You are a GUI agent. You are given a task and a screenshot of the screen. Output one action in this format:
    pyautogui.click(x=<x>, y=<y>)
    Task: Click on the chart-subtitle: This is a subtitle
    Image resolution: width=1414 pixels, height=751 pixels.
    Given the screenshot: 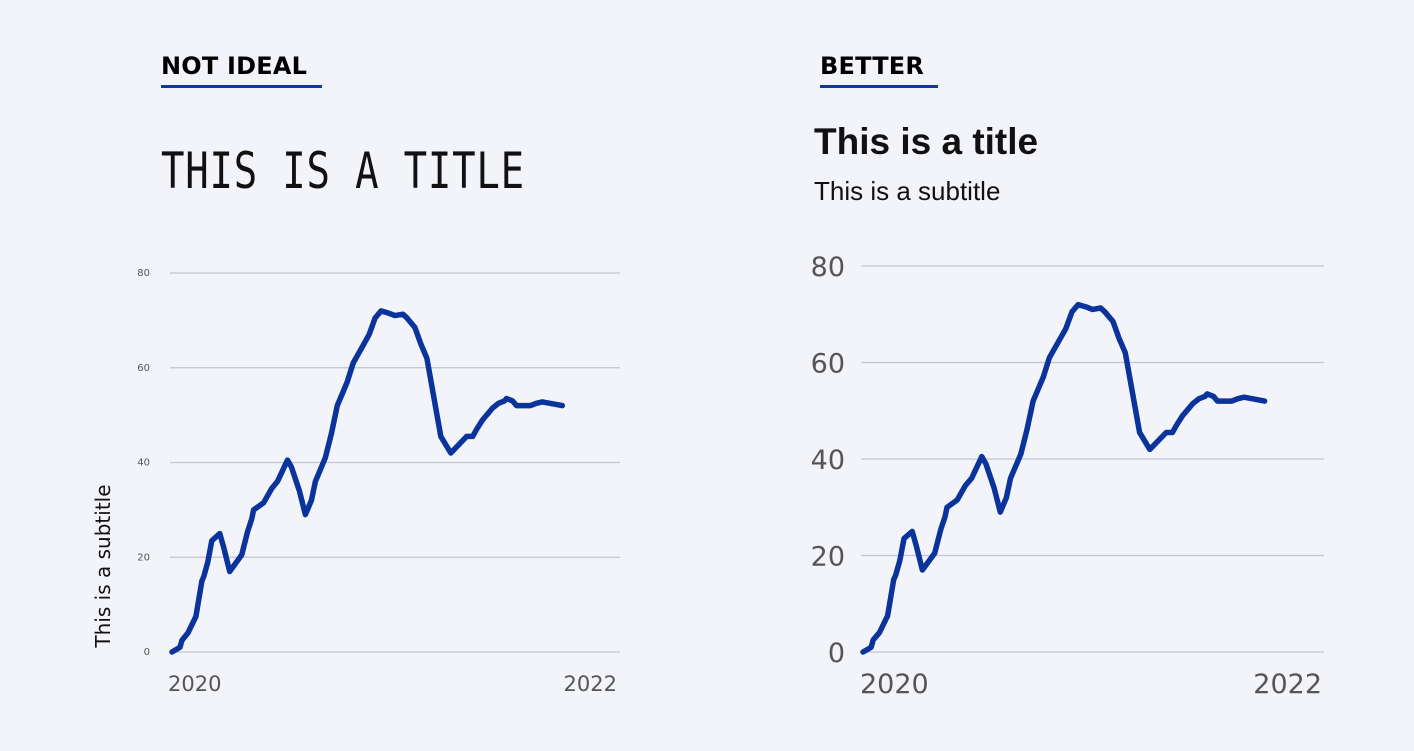 What is the action you would take?
    pyautogui.click(x=907, y=191)
    